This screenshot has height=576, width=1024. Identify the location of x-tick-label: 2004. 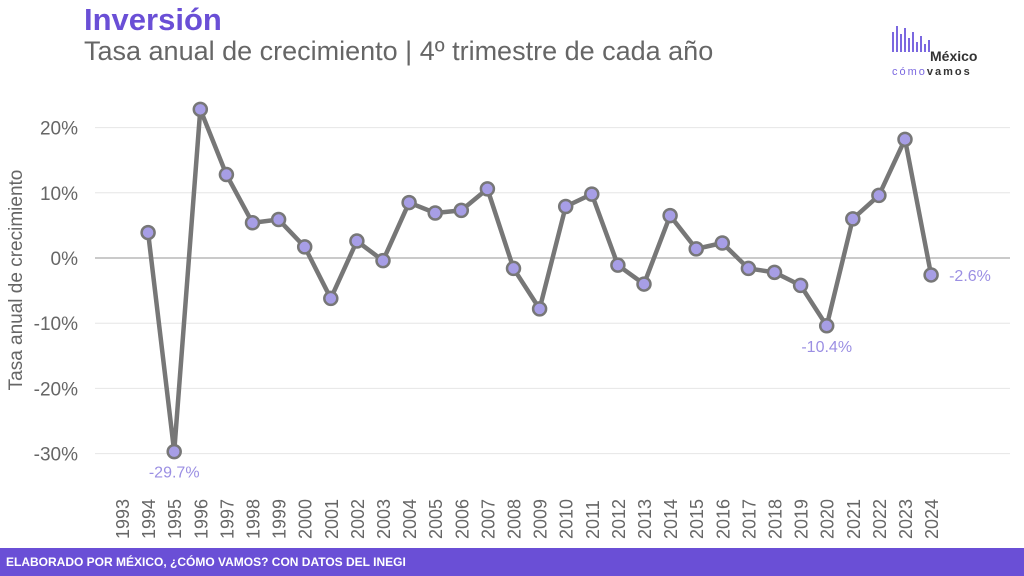
(410, 519).